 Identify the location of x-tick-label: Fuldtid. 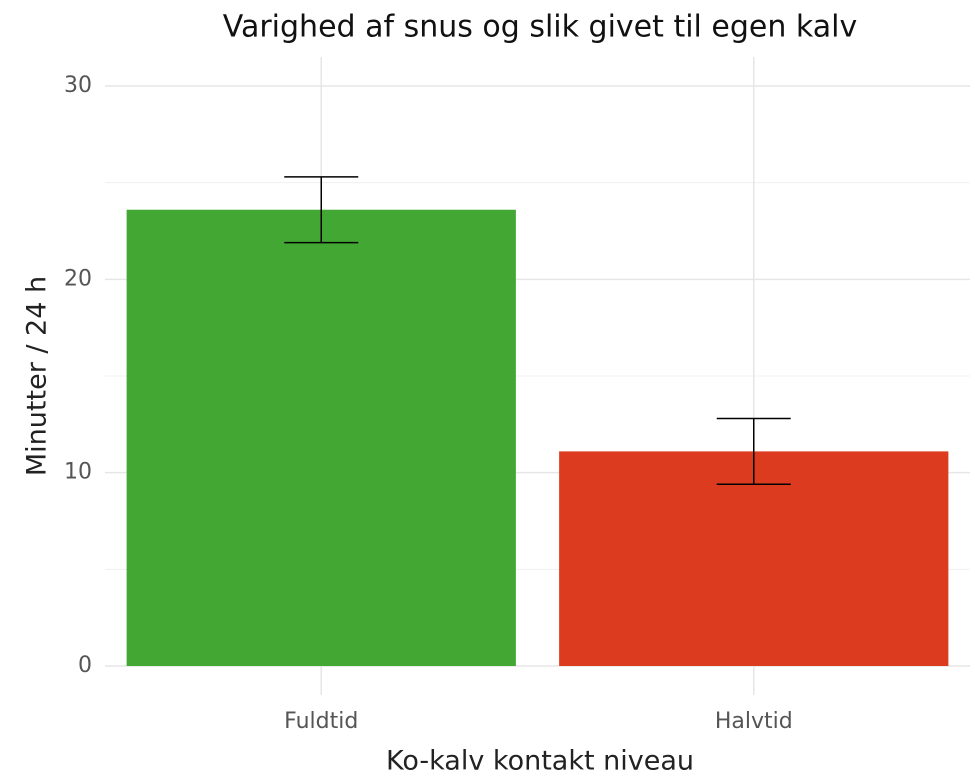
(321, 721).